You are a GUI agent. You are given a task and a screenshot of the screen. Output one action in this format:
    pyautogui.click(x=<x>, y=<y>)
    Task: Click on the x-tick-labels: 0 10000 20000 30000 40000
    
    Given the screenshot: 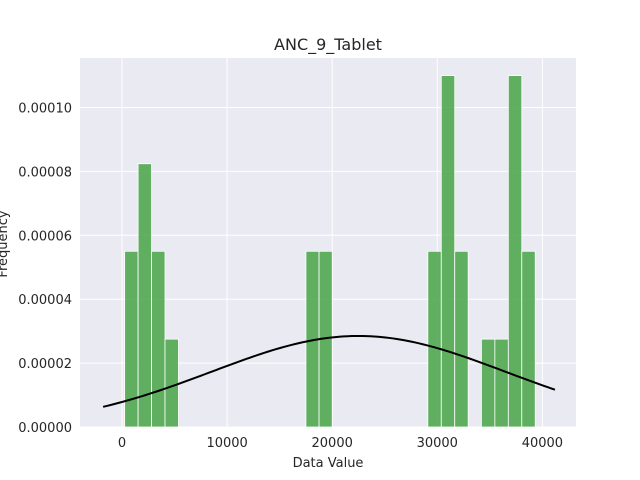 What is the action you would take?
    pyautogui.click(x=340, y=443)
    